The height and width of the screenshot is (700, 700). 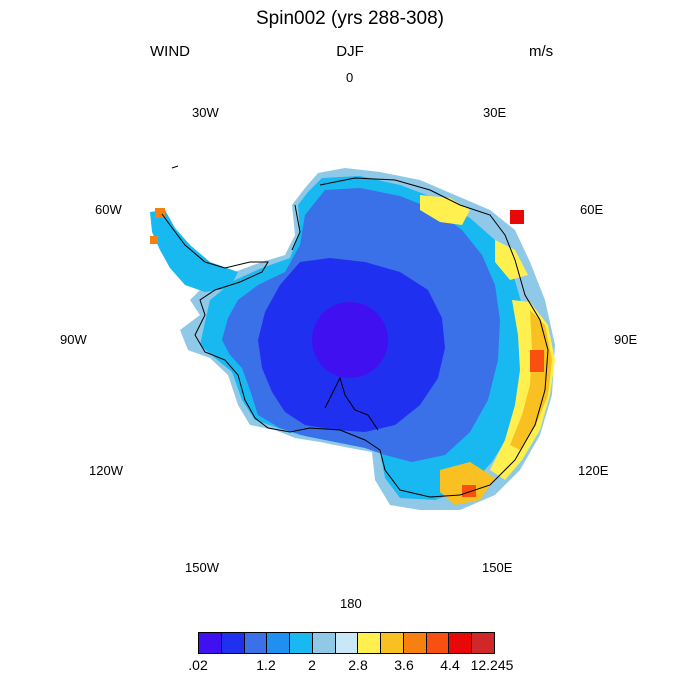 What do you see at coordinates (495, 112) in the screenshot?
I see `lon-label-30e: 30E` at bounding box center [495, 112].